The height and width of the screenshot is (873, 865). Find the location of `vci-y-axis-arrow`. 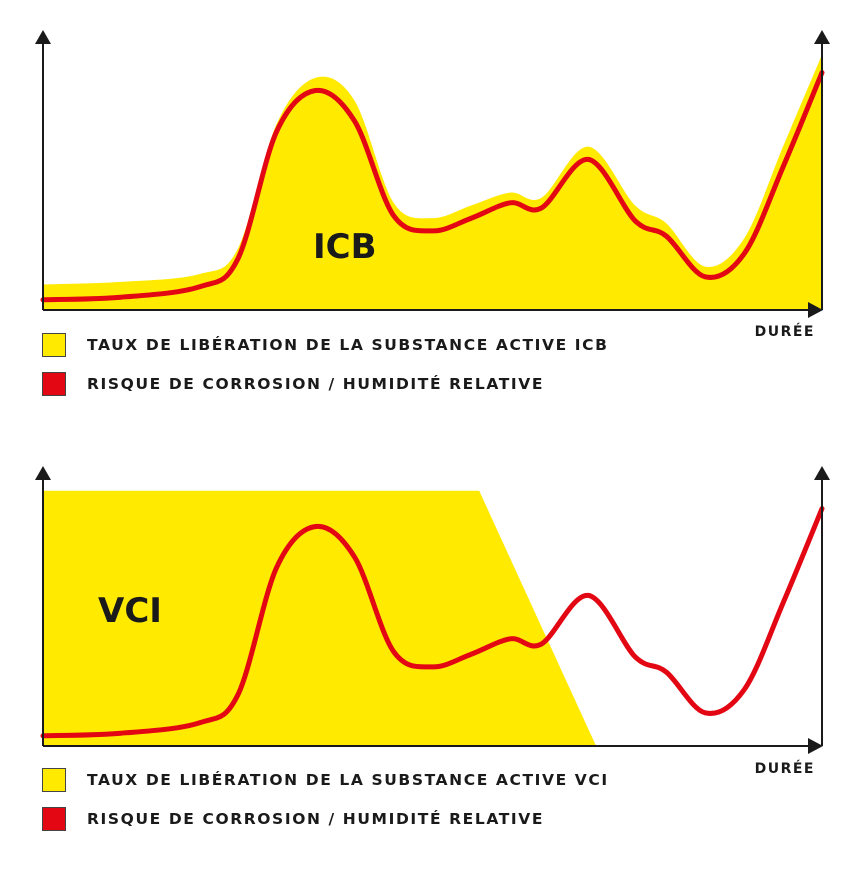

vci-y-axis-arrow is located at coordinates (43, 473).